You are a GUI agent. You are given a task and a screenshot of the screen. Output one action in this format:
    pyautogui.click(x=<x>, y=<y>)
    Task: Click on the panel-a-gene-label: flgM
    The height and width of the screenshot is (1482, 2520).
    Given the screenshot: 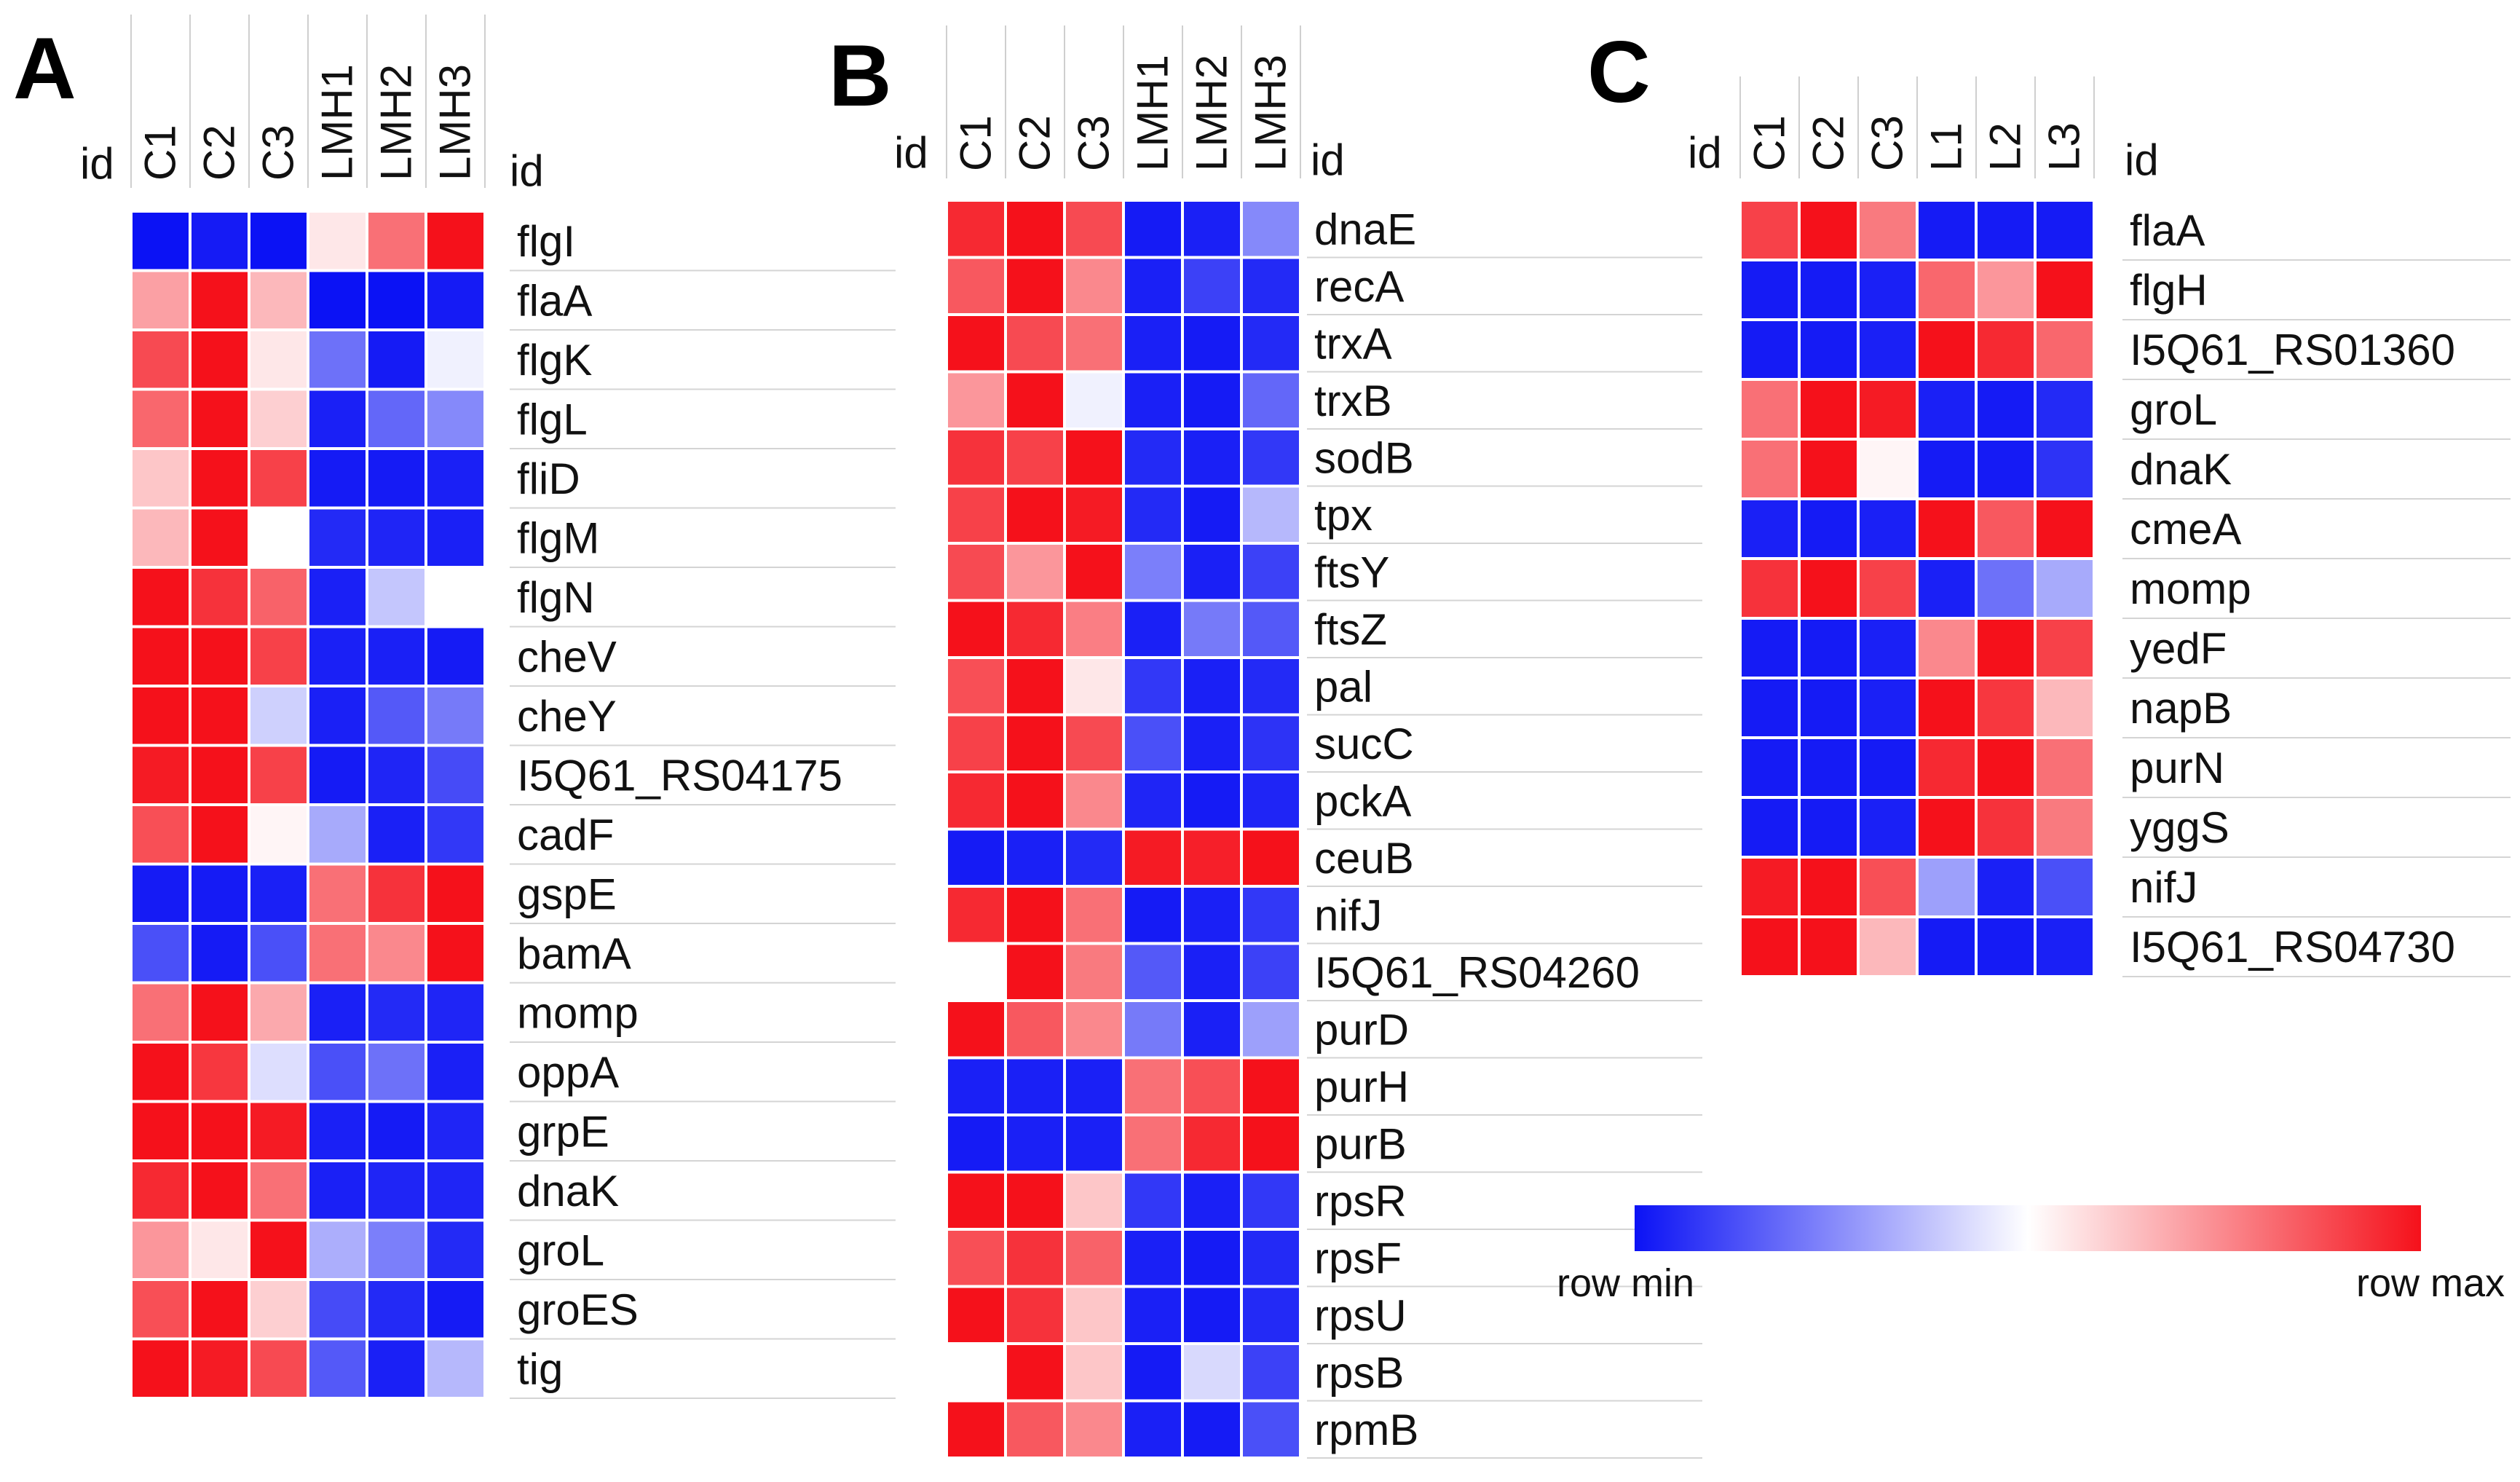 What is the action you would take?
    pyautogui.click(x=558, y=537)
    